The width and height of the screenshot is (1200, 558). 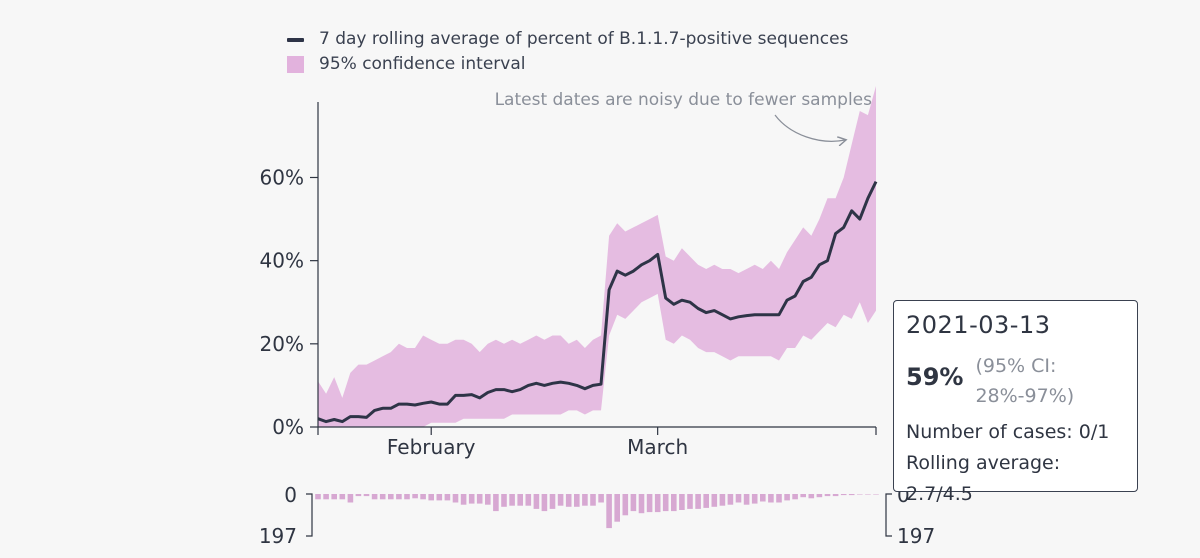 What do you see at coordinates (1024, 396) in the screenshot?
I see `tooltip-ci-line2: 28%-97%)` at bounding box center [1024, 396].